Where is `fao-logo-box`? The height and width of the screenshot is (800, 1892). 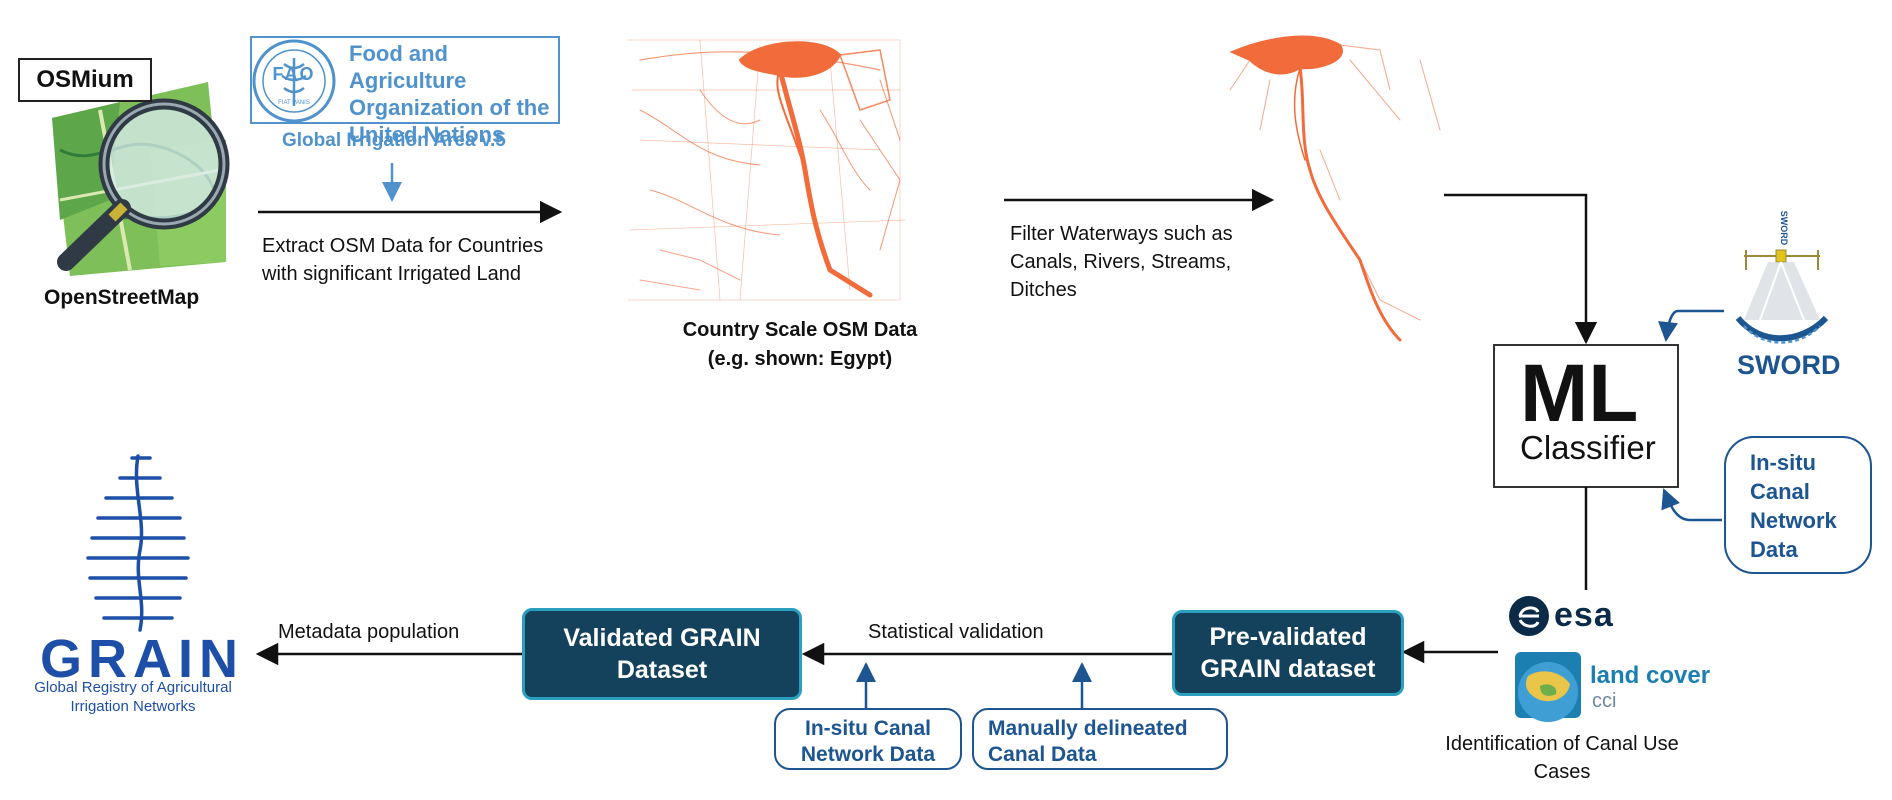
fao-logo-box is located at coordinates (405, 80).